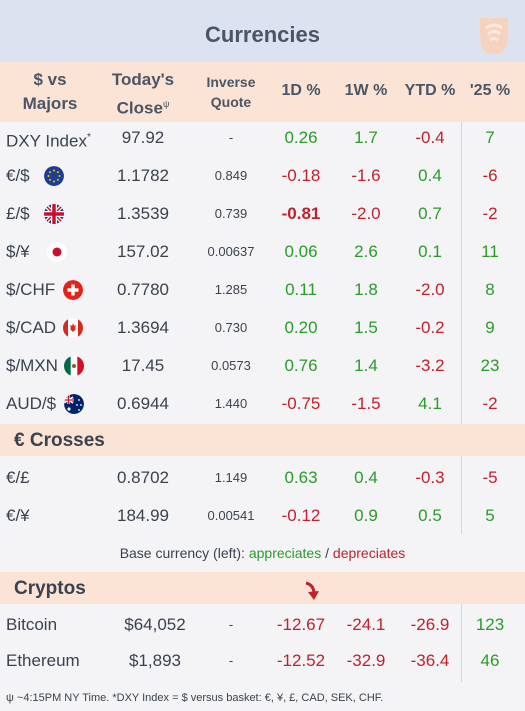  I want to click on table-row: $/MXN 17.45 0.0573 0.76 1.4 -3.2 23, so click(262, 366).